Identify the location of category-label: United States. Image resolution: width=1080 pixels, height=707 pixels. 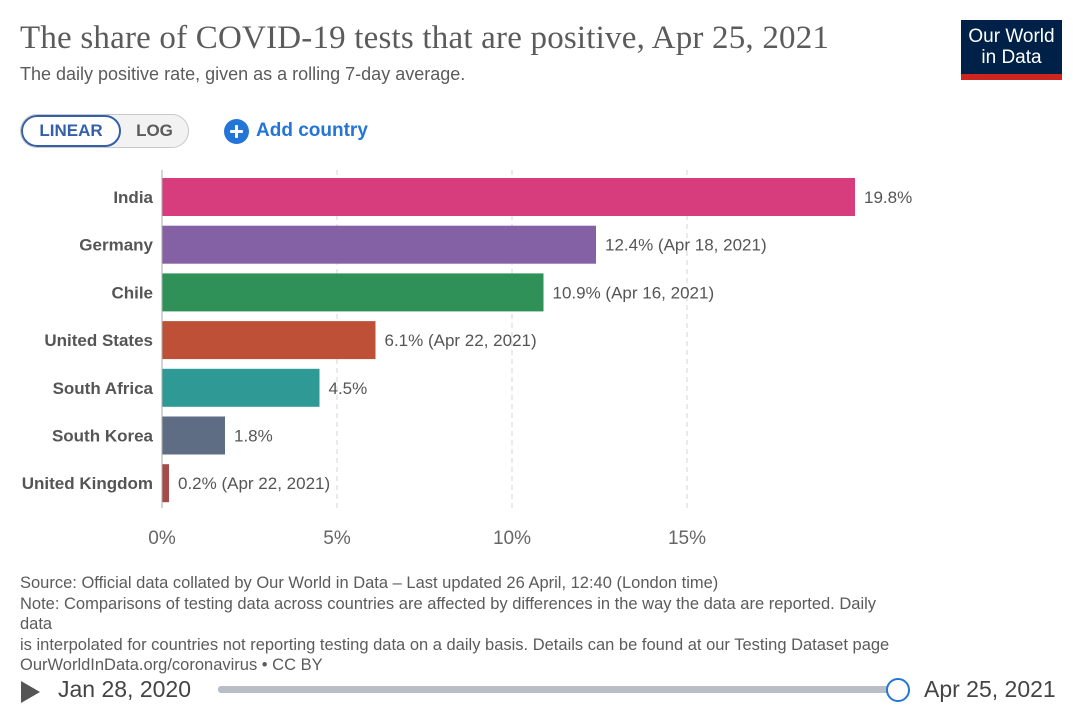
(98, 340).